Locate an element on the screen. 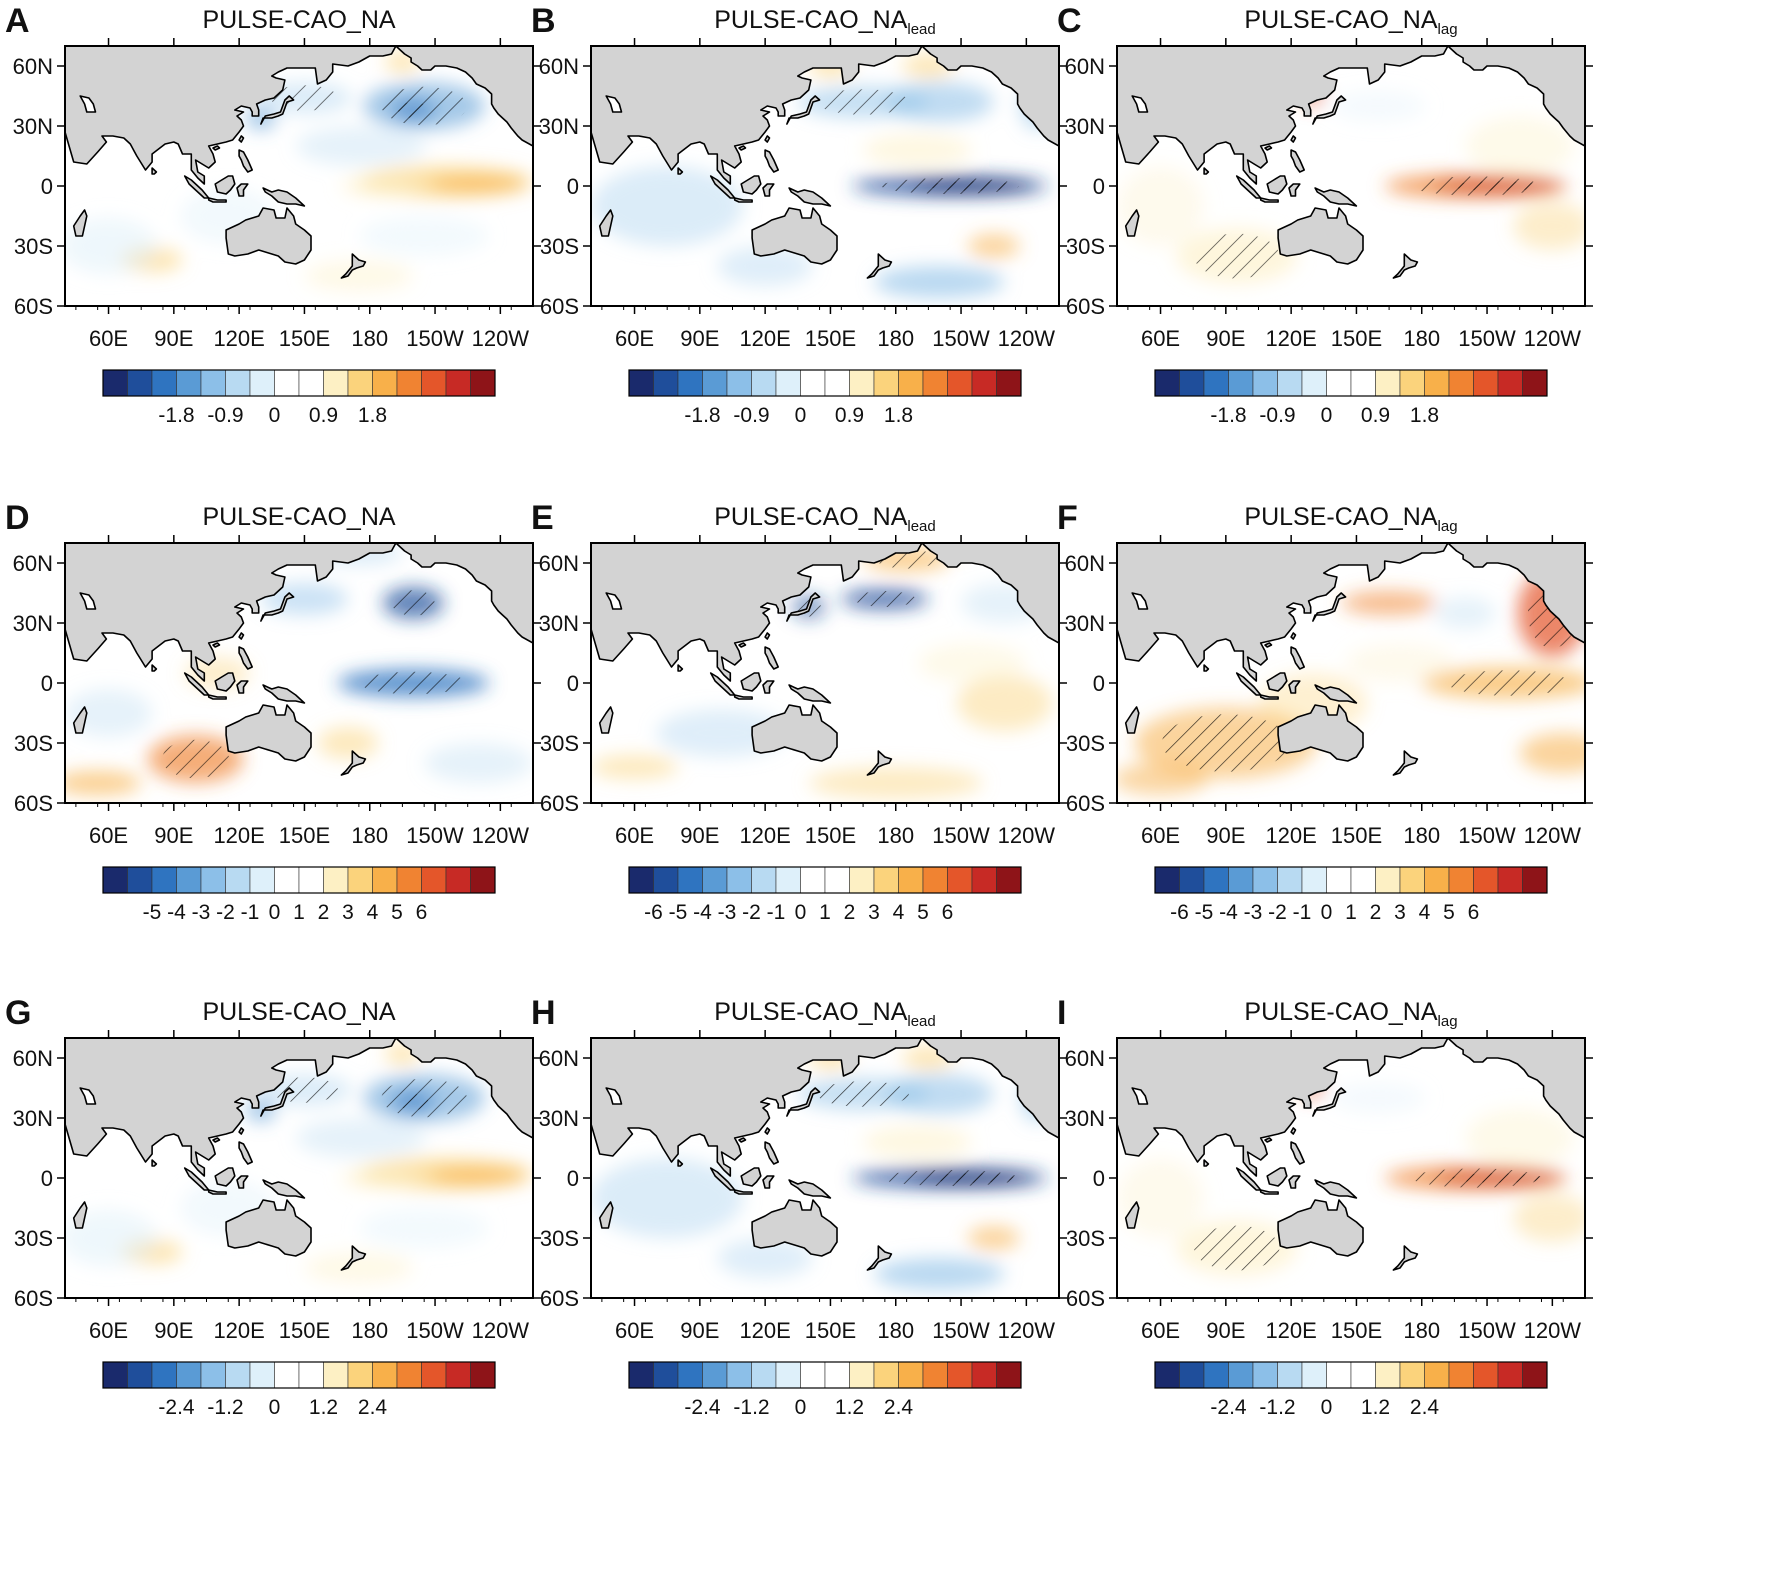  colorbar-label: 6 is located at coordinates (1474, 912).